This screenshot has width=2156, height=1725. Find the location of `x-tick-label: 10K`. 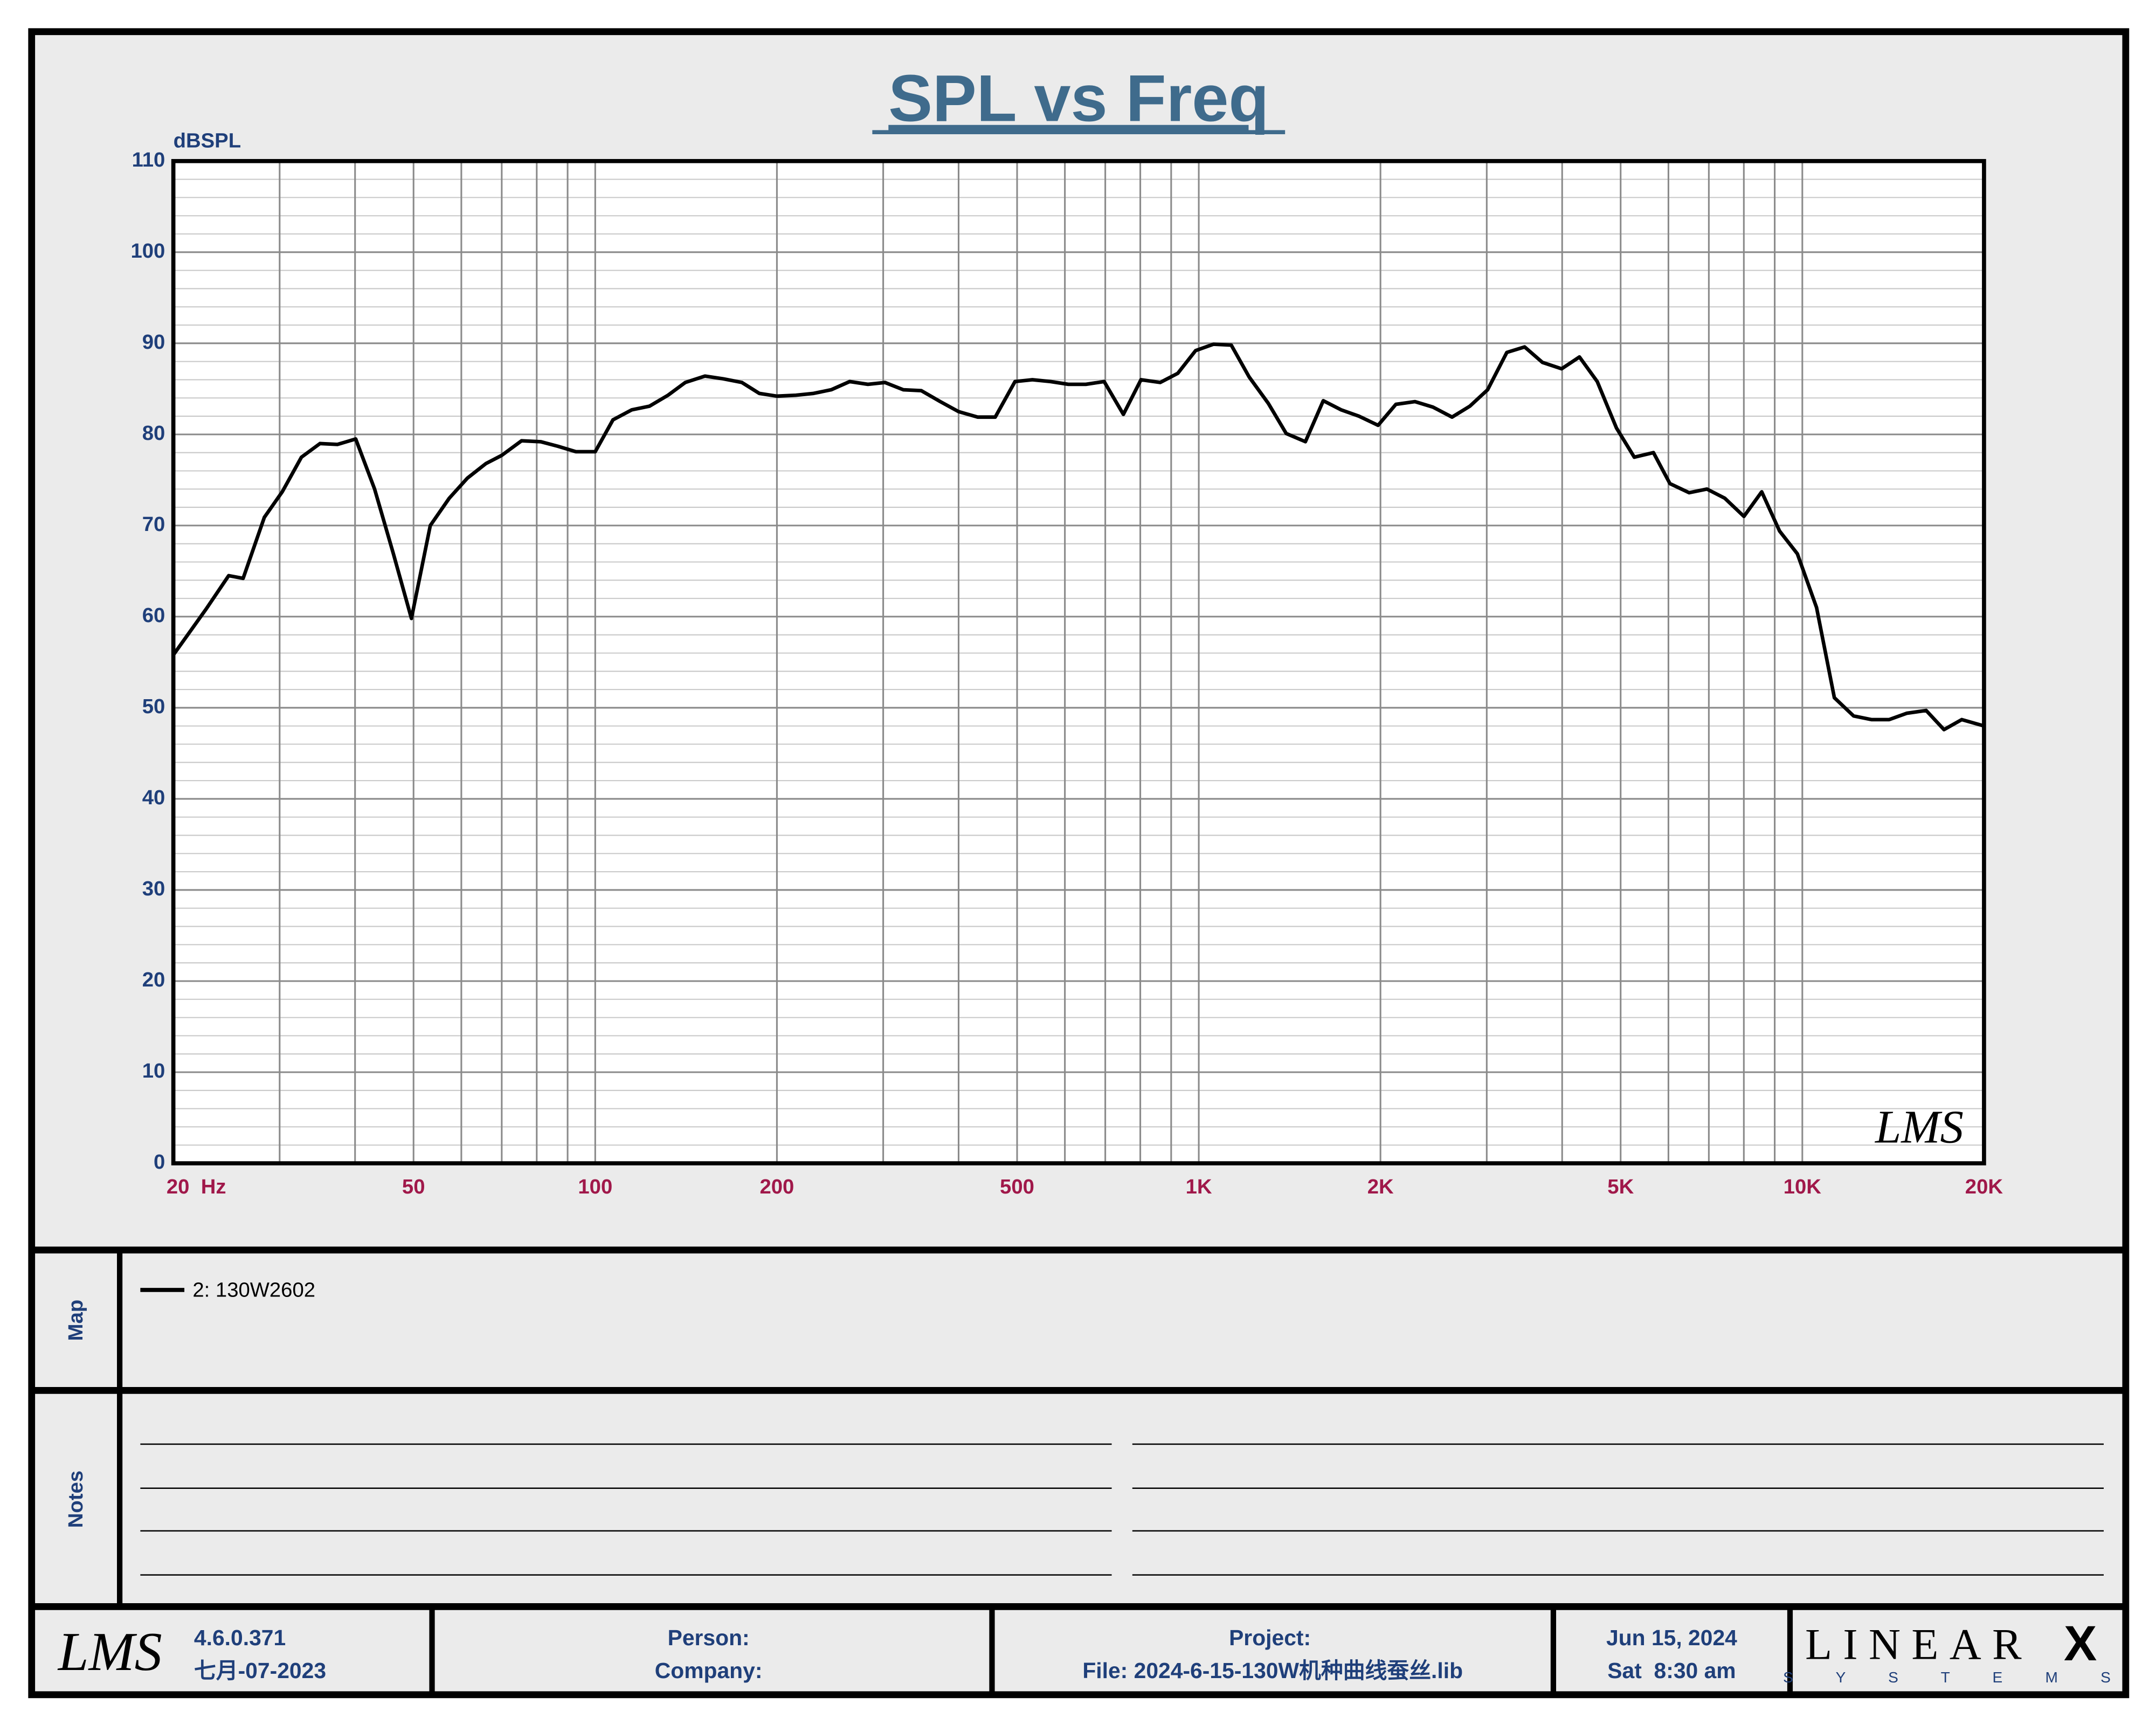

x-tick-label: 10K is located at coordinates (1803, 1186).